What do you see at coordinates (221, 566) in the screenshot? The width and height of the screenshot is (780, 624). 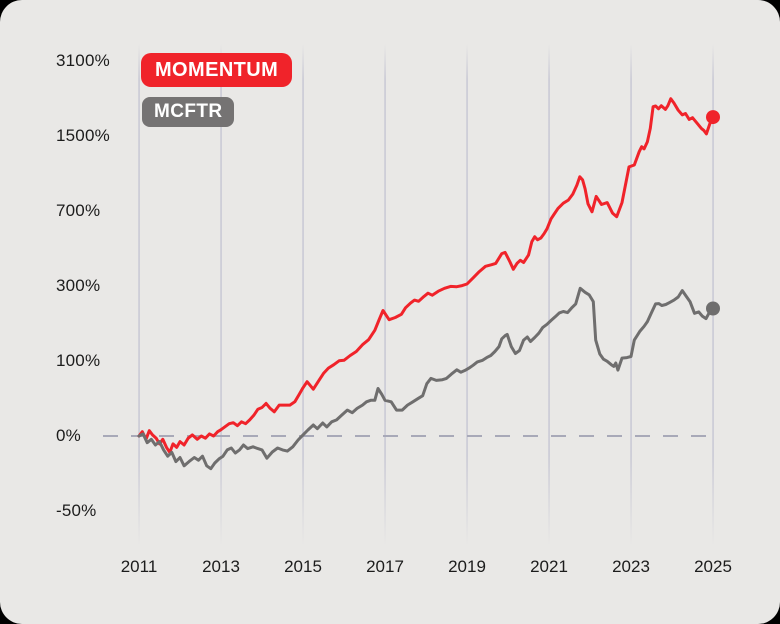 I see `x-tick-label: 2013` at bounding box center [221, 566].